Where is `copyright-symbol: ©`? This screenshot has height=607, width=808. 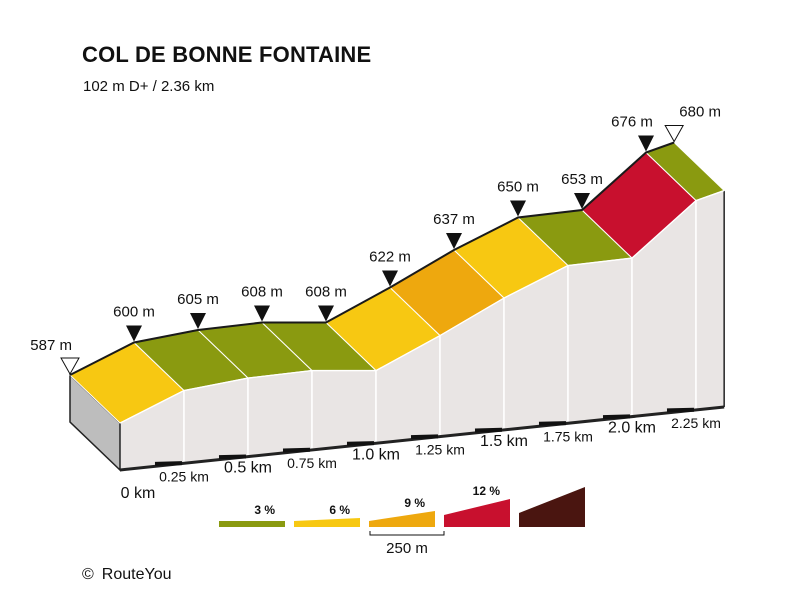
copyright-symbol: © is located at coordinates (88, 574).